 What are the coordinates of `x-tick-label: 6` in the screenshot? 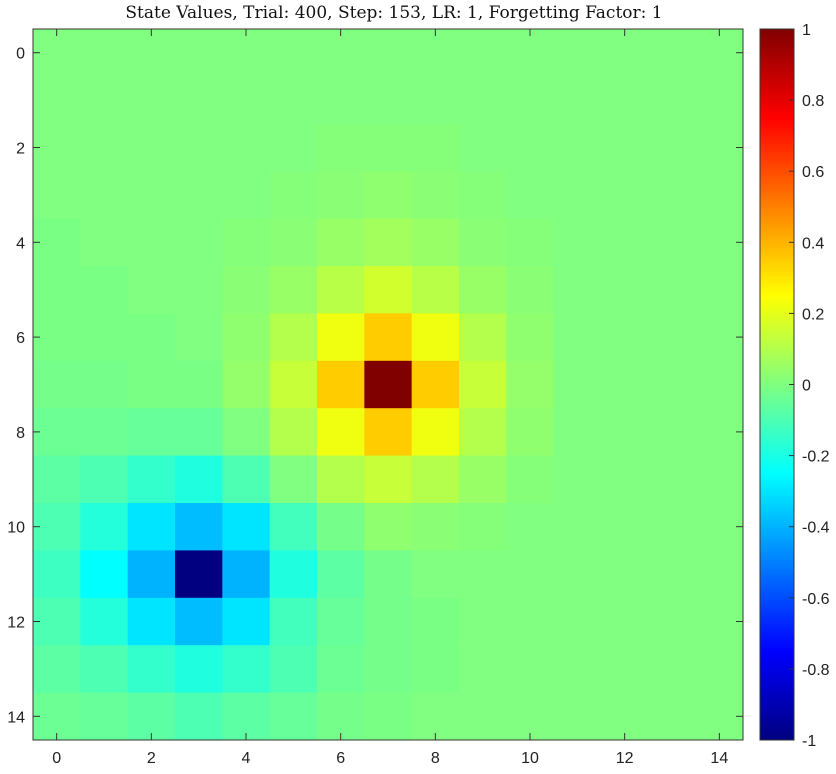 It's located at (340, 758).